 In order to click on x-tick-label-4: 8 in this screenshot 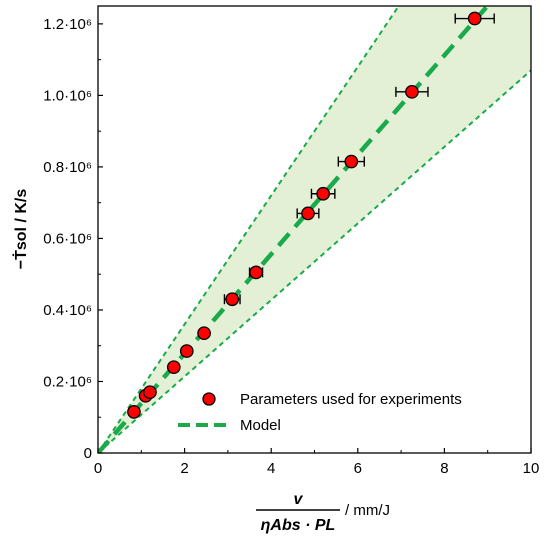, I will do `click(444, 468)`.